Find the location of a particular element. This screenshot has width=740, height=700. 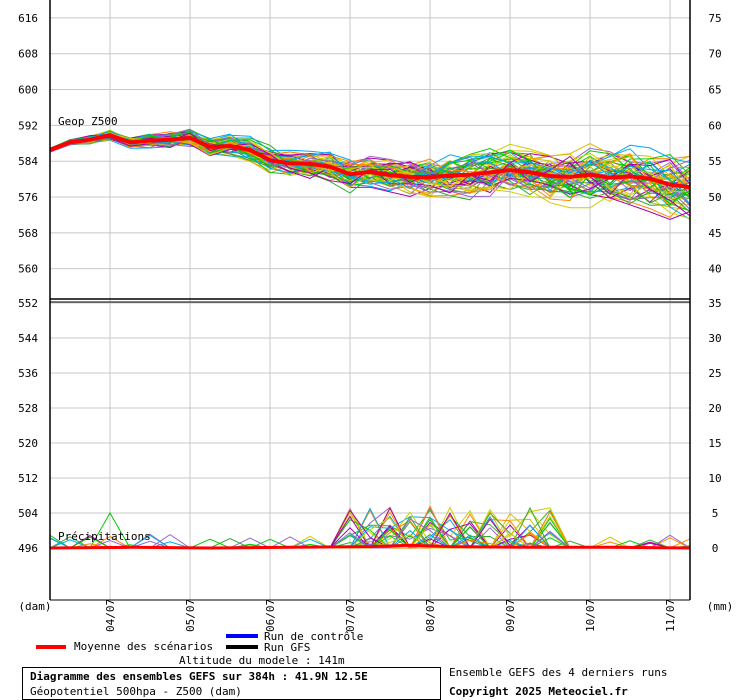

y-tick-right: 10 is located at coordinates (714, 478).